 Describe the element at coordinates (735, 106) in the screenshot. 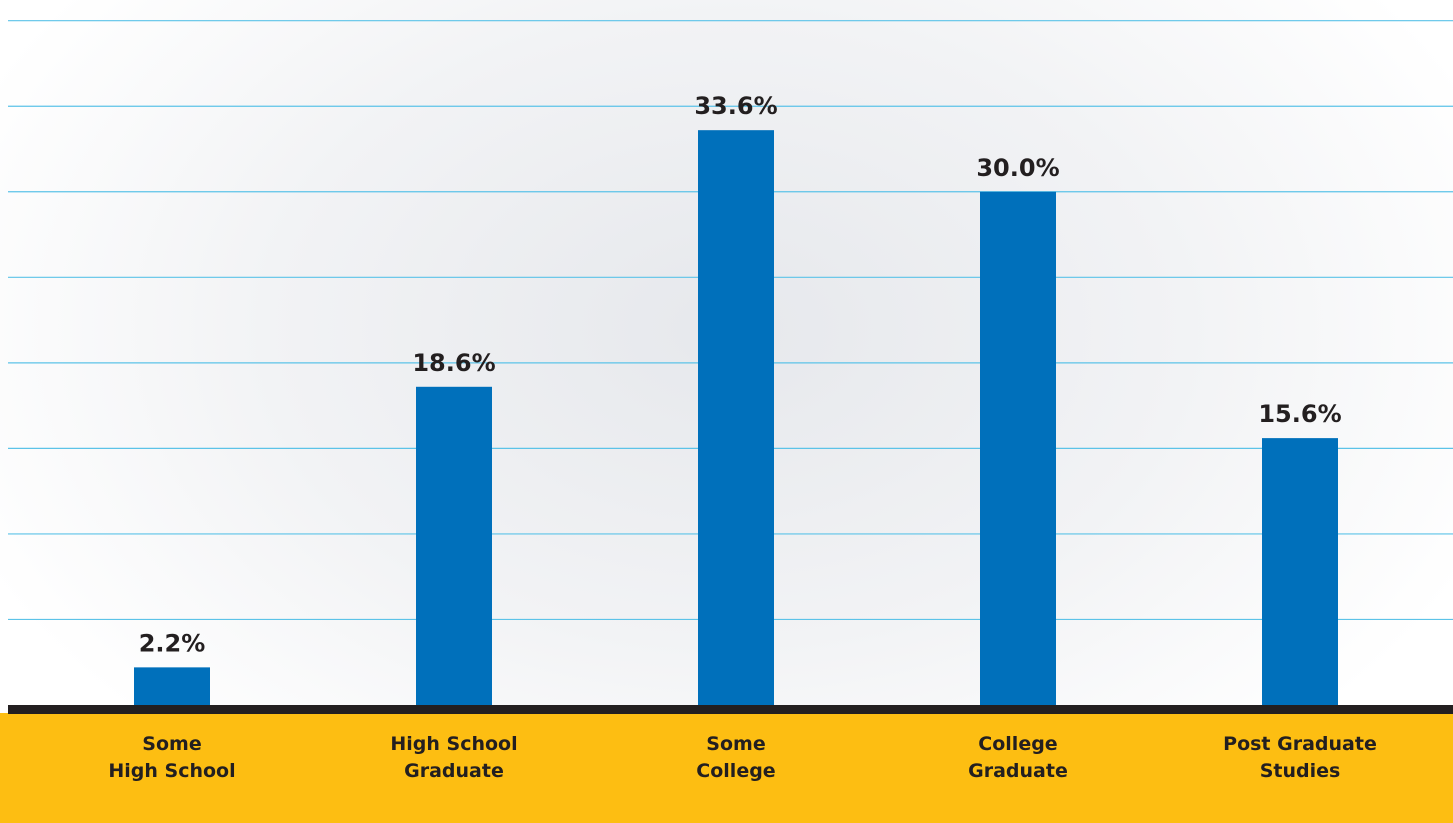

I see `value-label: 33.6%` at that location.